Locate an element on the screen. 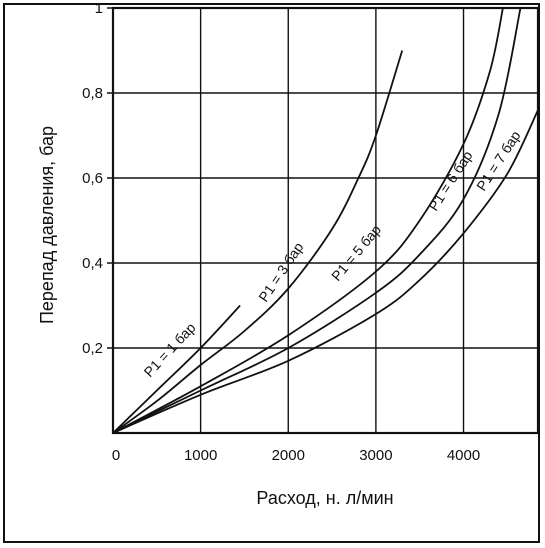  x-tick-label-4: 4000 is located at coordinates (463, 455).